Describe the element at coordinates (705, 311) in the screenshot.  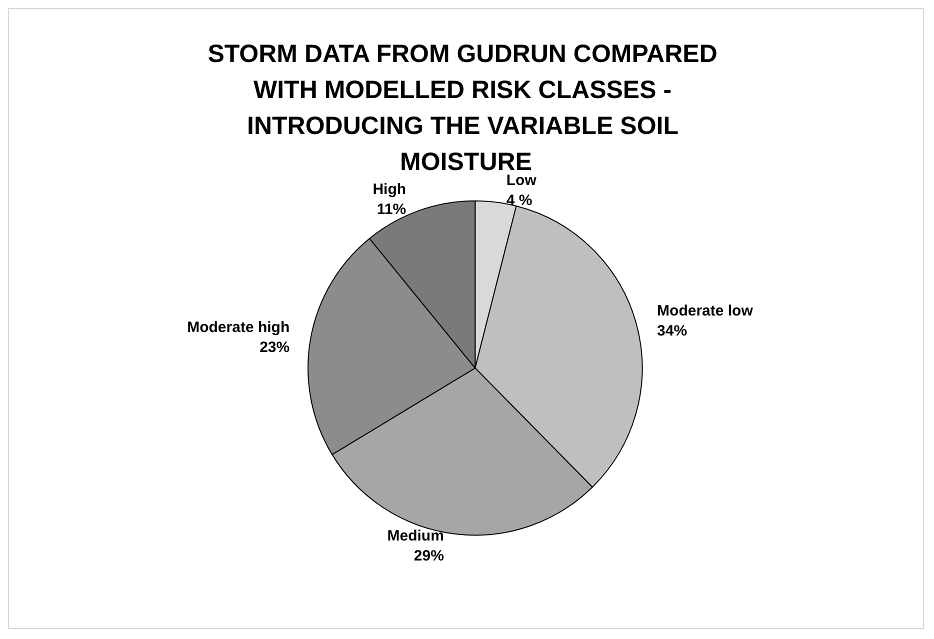
I see `slice-label: Moderate low` at that location.